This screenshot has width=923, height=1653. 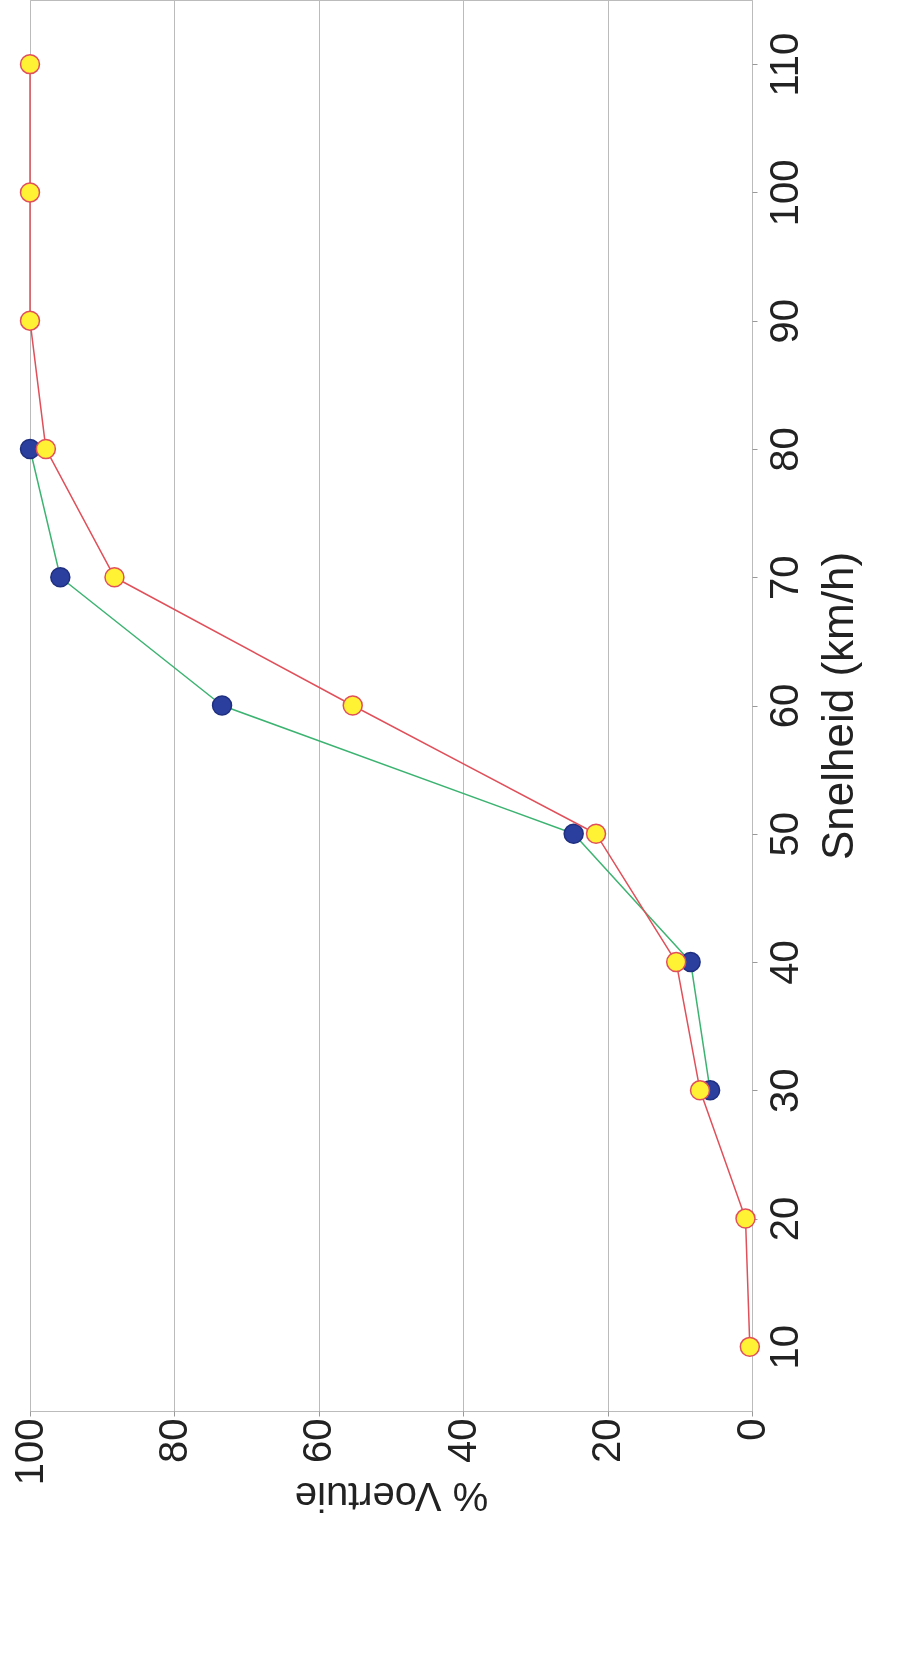 What do you see at coordinates (750, 1429) in the screenshot?
I see `x-tick-label: 0` at bounding box center [750, 1429].